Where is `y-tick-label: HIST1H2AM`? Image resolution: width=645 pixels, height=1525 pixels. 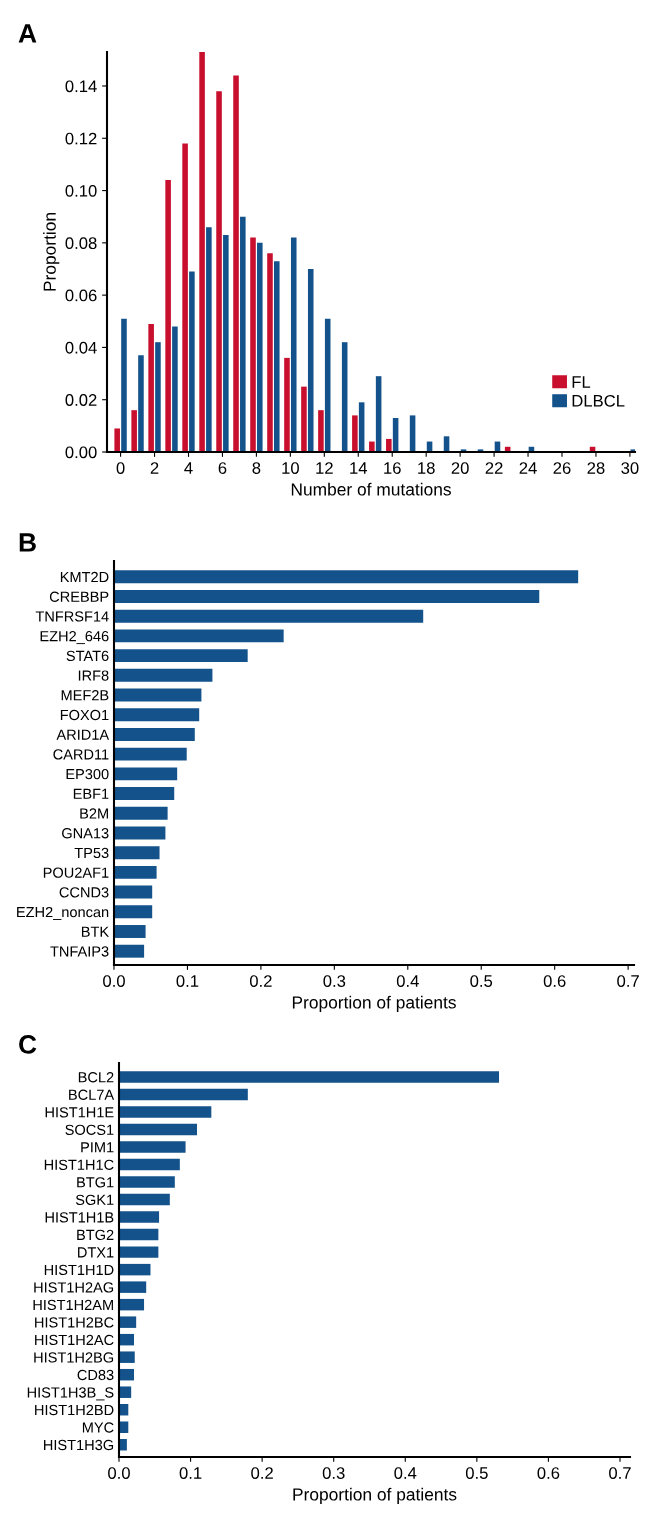
y-tick-label: HIST1H2AM is located at coordinates (73, 1305).